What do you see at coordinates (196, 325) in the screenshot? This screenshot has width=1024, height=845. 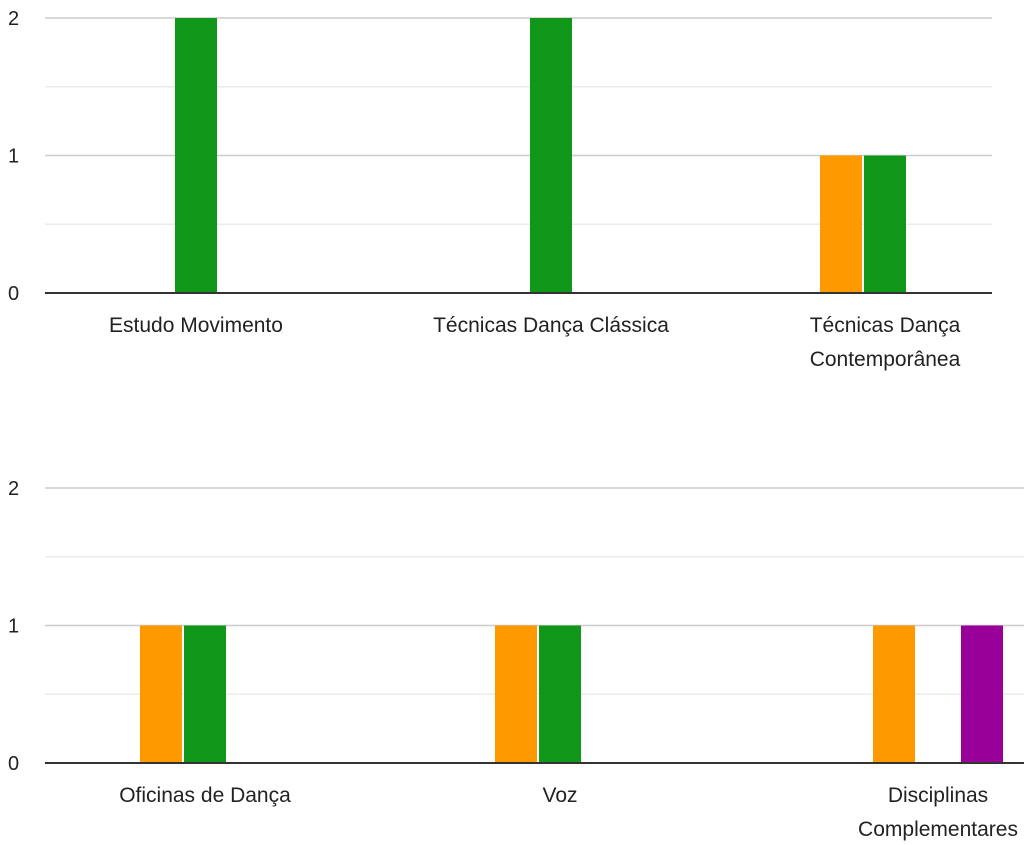 I see `category-label: Estudo Movimento` at bounding box center [196, 325].